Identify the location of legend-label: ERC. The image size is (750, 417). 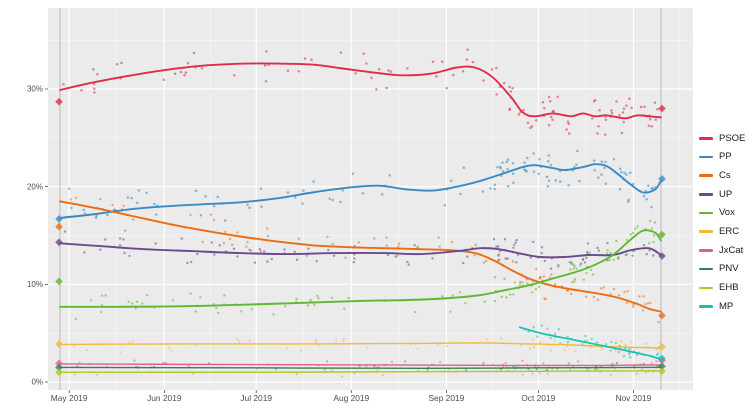
(729, 232).